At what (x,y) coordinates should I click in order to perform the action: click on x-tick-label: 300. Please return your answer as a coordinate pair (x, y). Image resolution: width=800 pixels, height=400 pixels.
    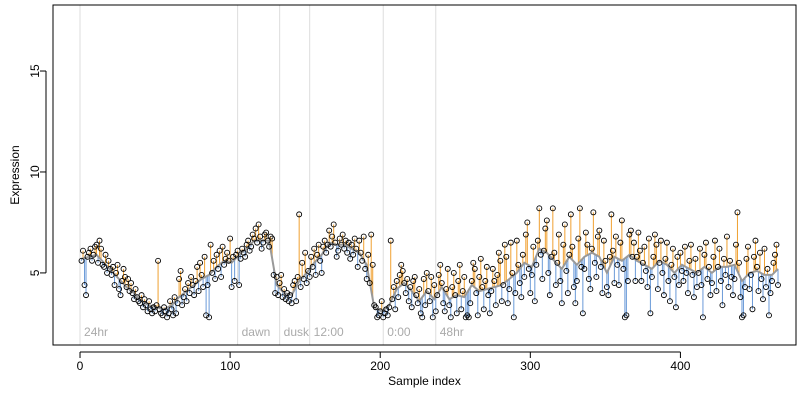
    Looking at the image, I should click on (530, 366).